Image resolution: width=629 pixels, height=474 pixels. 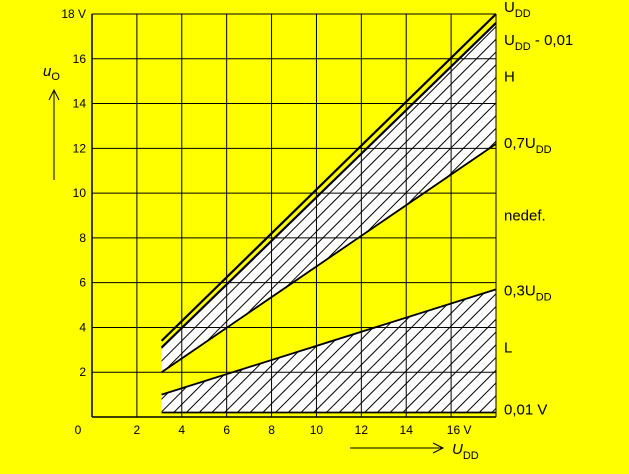 What do you see at coordinates (407, 430) in the screenshot?
I see `x-tick-label: 14` at bounding box center [407, 430].